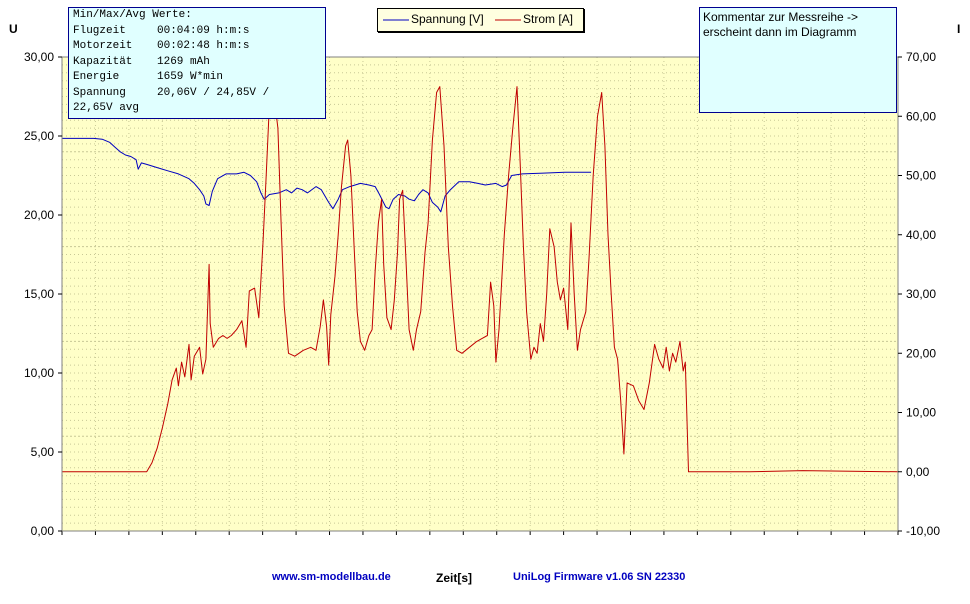 This screenshot has height=604, width=970. I want to click on x-axis-label: Zeit[s], so click(454, 578).